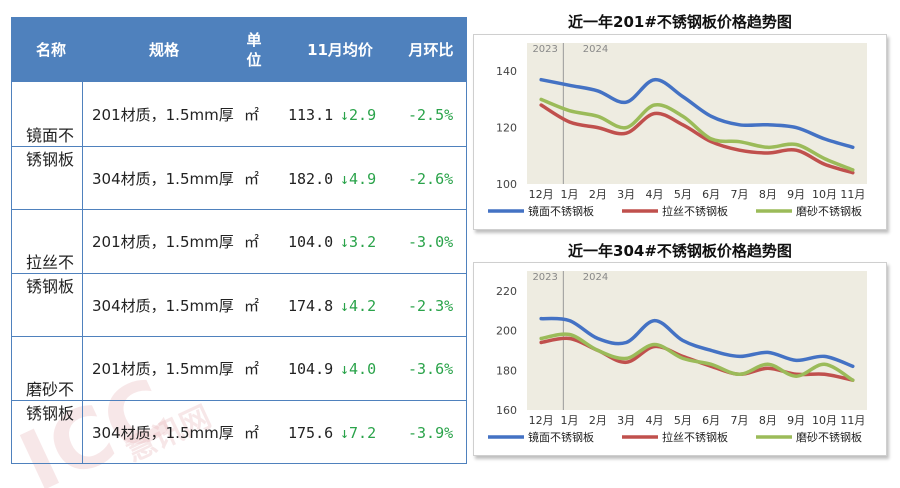  What do you see at coordinates (358, 115) in the screenshot?
I see `row-change: ↓2.9` at bounding box center [358, 115].